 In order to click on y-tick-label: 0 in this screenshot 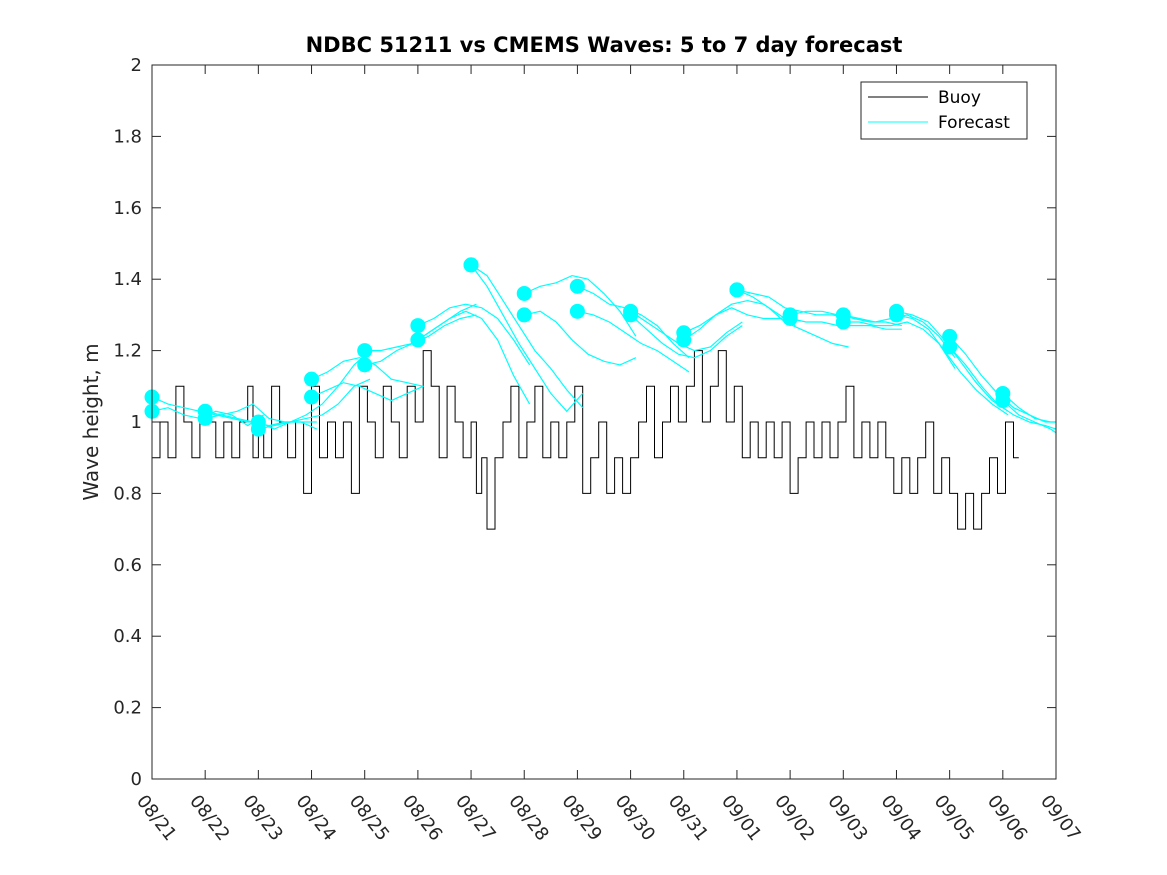, I will do `click(136, 779)`.